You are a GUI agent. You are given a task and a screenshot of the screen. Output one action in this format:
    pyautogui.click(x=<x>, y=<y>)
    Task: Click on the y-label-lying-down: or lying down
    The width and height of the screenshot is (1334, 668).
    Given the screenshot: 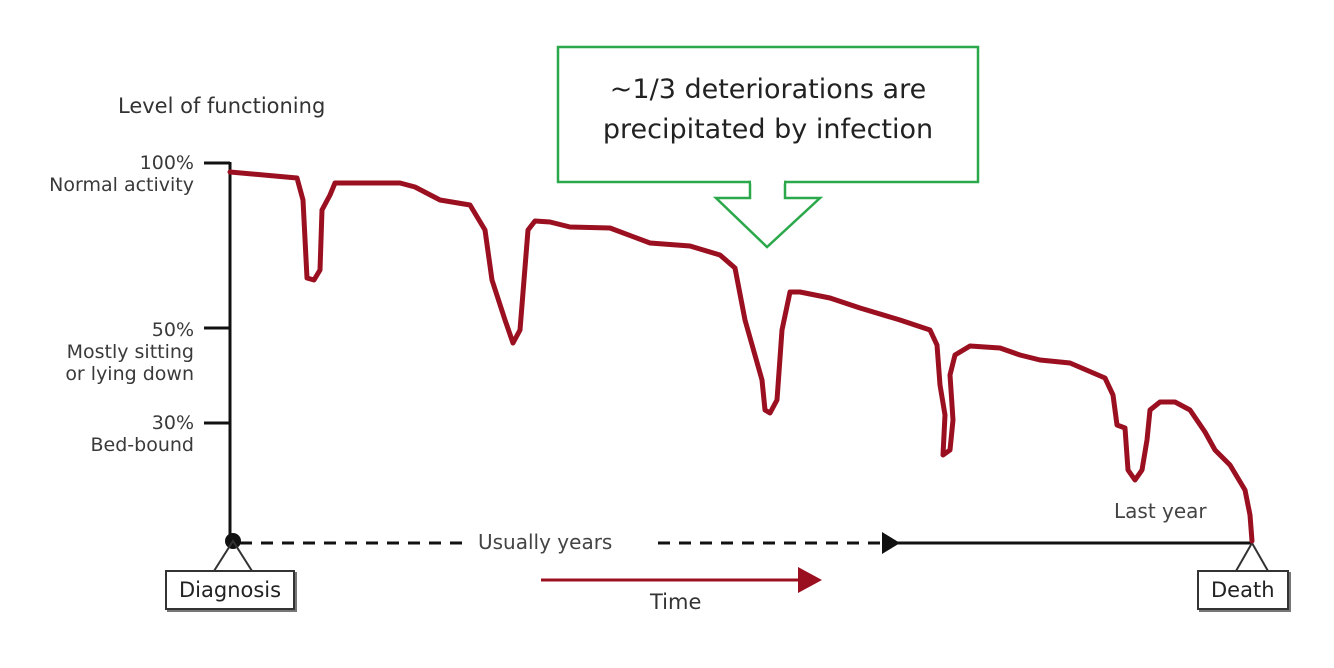 What is the action you would take?
    pyautogui.click(x=129, y=374)
    